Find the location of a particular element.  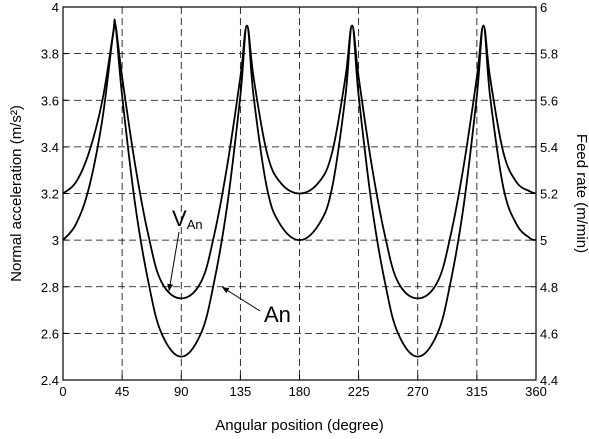

y-right-tick-label: 4.4 is located at coordinates (549, 380).